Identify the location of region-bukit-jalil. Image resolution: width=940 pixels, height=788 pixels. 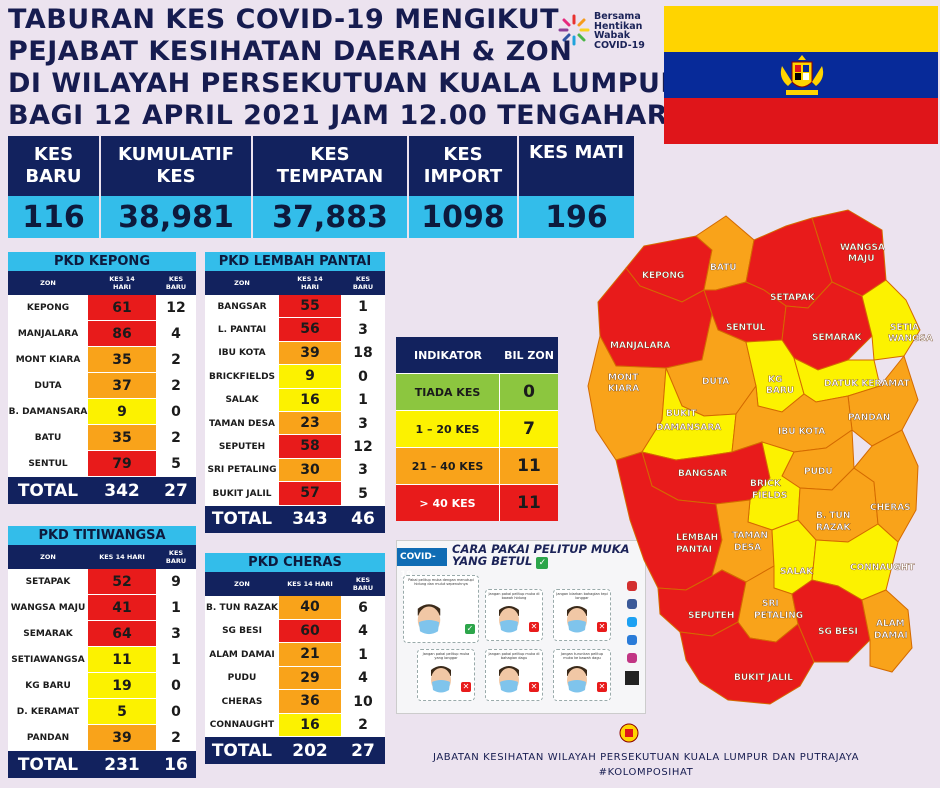
(747, 663).